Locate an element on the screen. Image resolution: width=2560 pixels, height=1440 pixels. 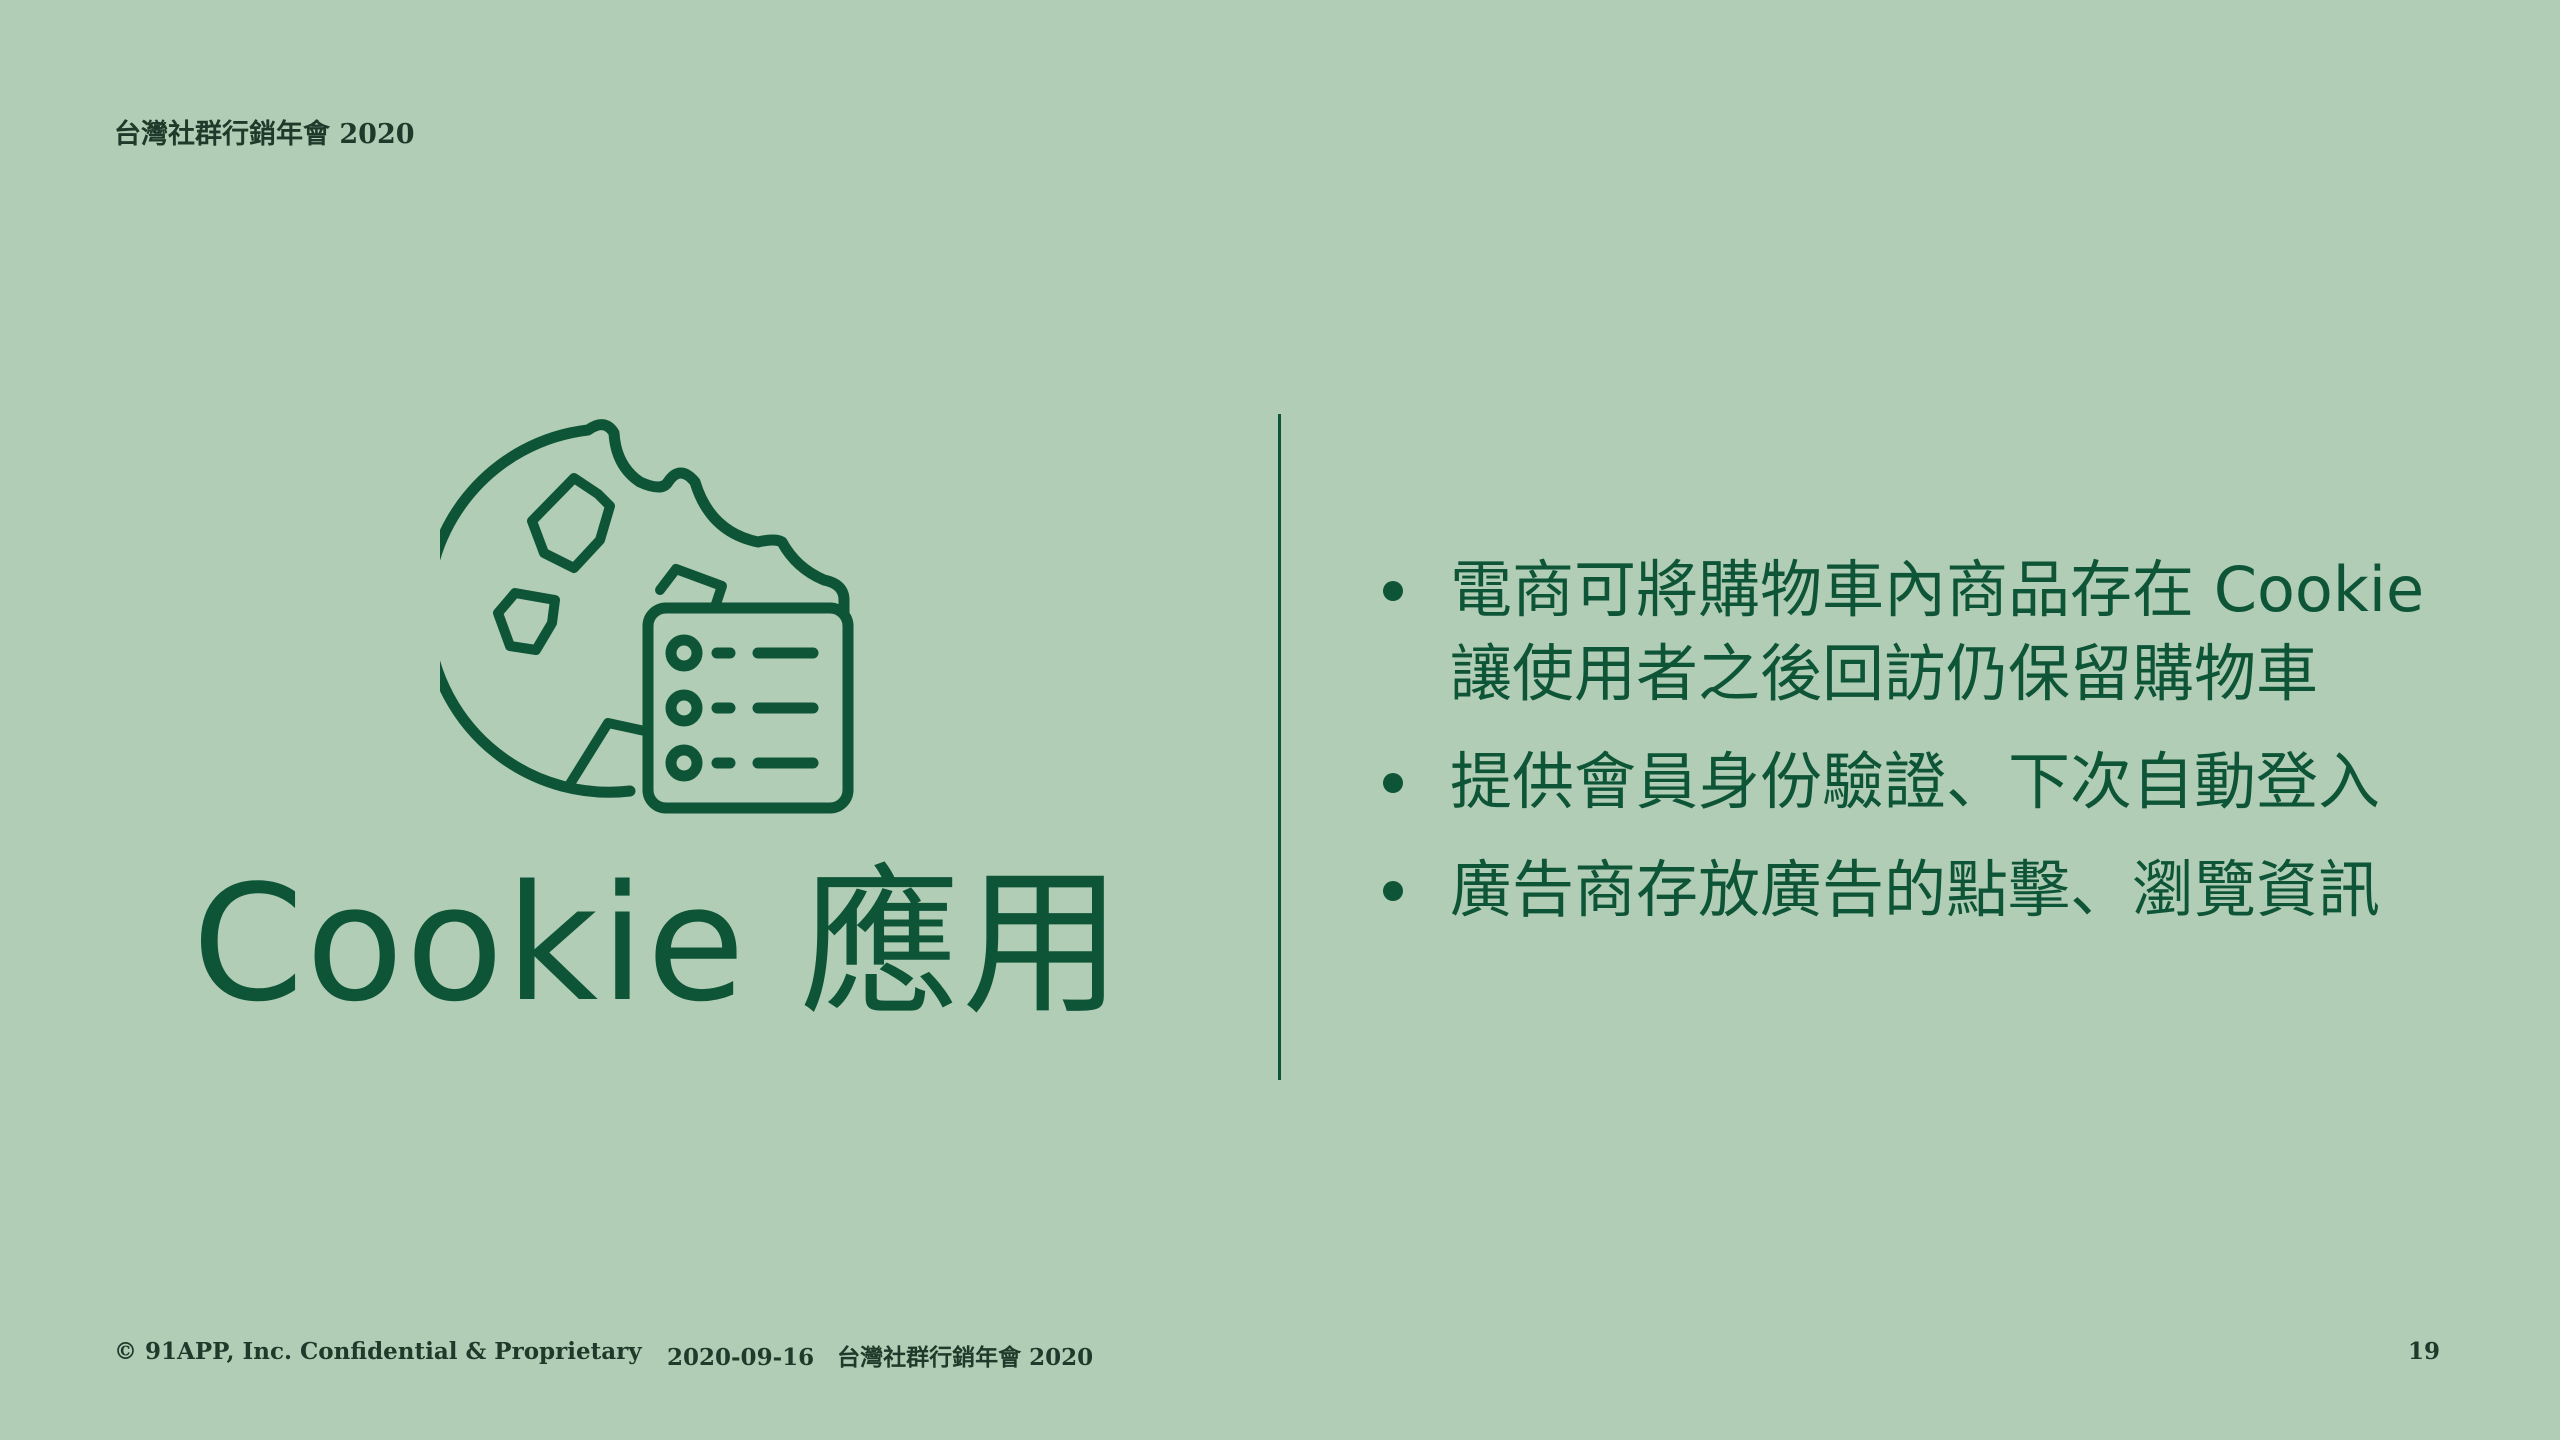
bullet-item: 廣告商存放廣告的點擊、瀏覽資訊 is located at coordinates (1940, 890).